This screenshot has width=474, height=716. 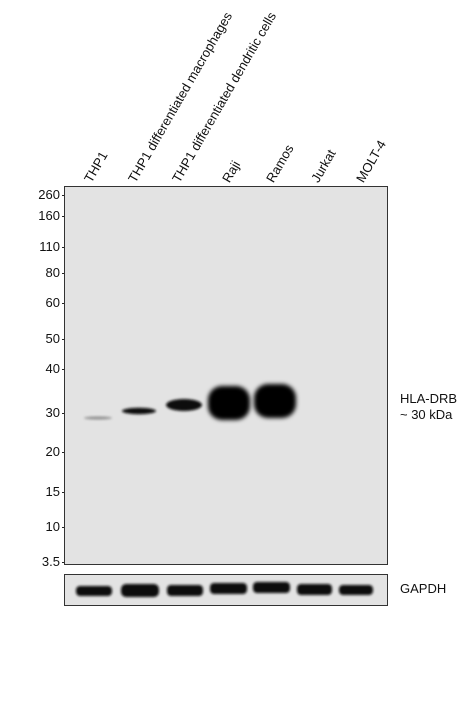 What do you see at coordinates (50, 561) in the screenshot?
I see `mw-marker-3-5: 3.5` at bounding box center [50, 561].